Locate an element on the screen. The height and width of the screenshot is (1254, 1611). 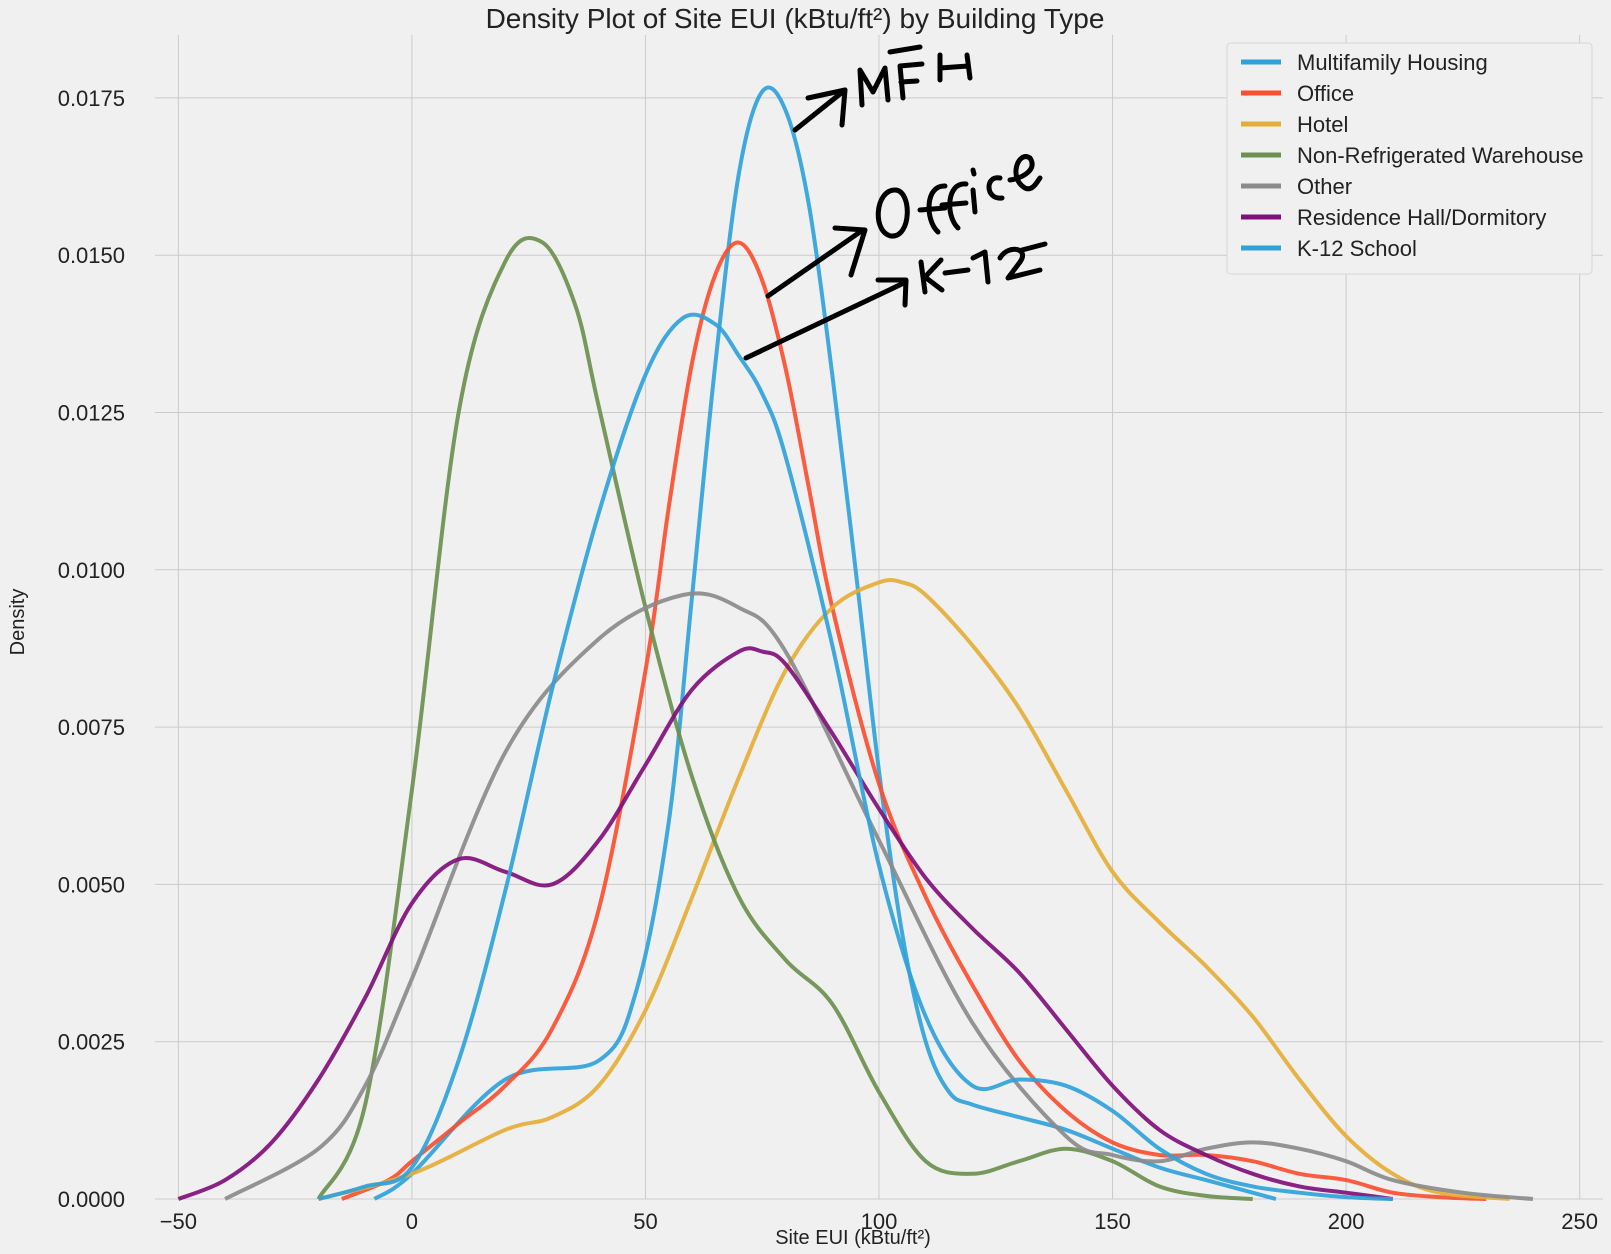
y-tick-label: 0.0175 is located at coordinates (91, 98).